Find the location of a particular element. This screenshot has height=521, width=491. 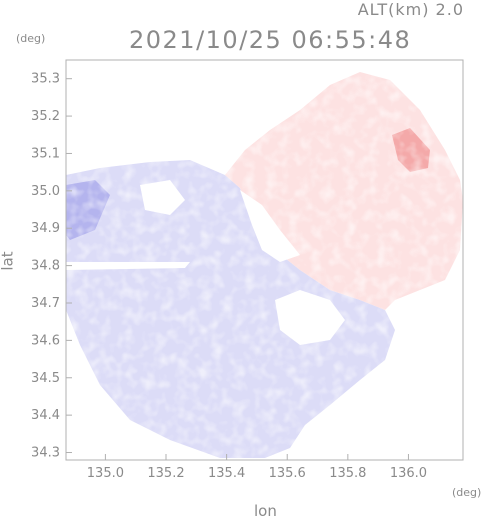

y-tick-label: 34.3 is located at coordinates (45, 453).